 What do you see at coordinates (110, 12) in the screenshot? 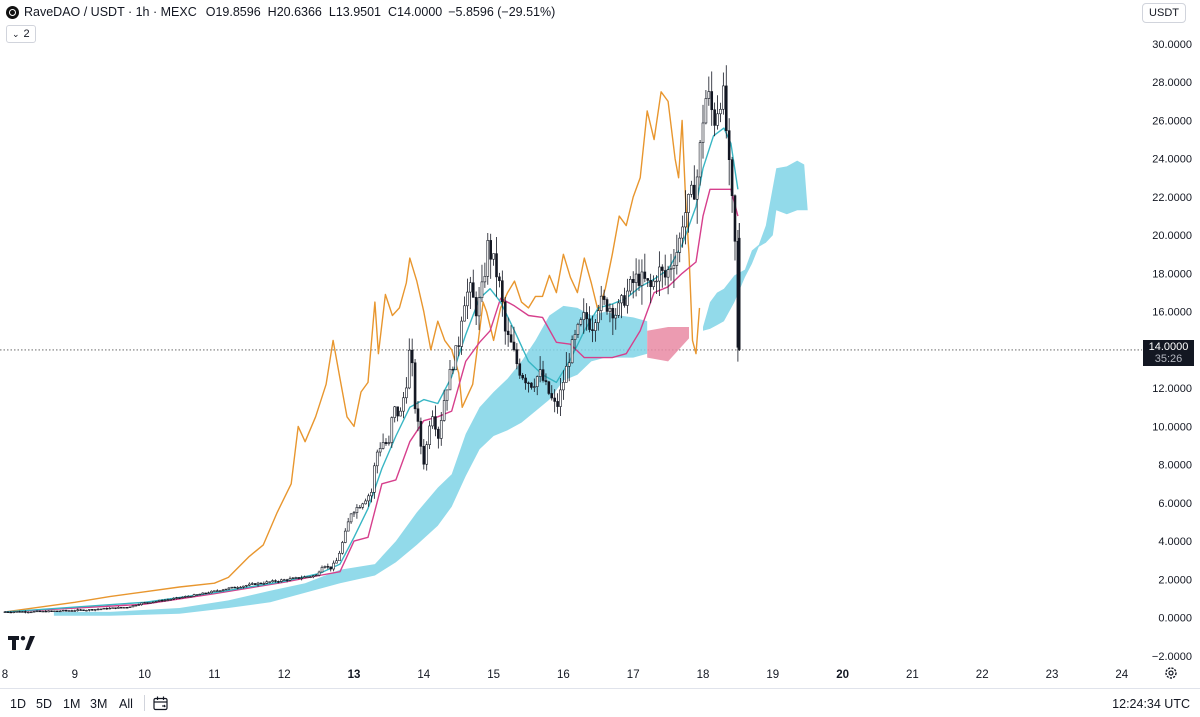
I see `symbol-title: RaveDAO / USDT · 1h · MEXC` at bounding box center [110, 12].